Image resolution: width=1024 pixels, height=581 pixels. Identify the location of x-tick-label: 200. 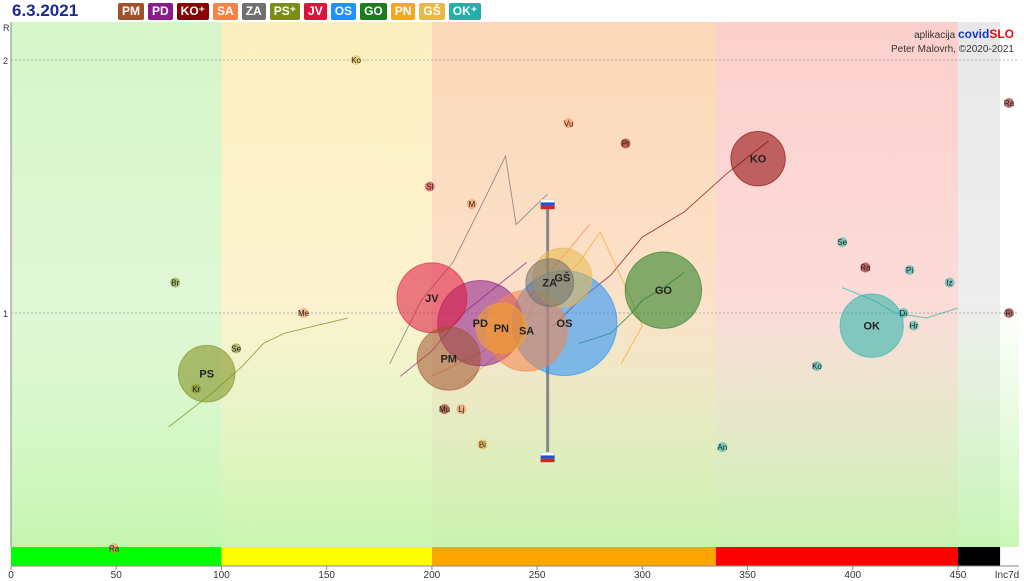
(432, 575).